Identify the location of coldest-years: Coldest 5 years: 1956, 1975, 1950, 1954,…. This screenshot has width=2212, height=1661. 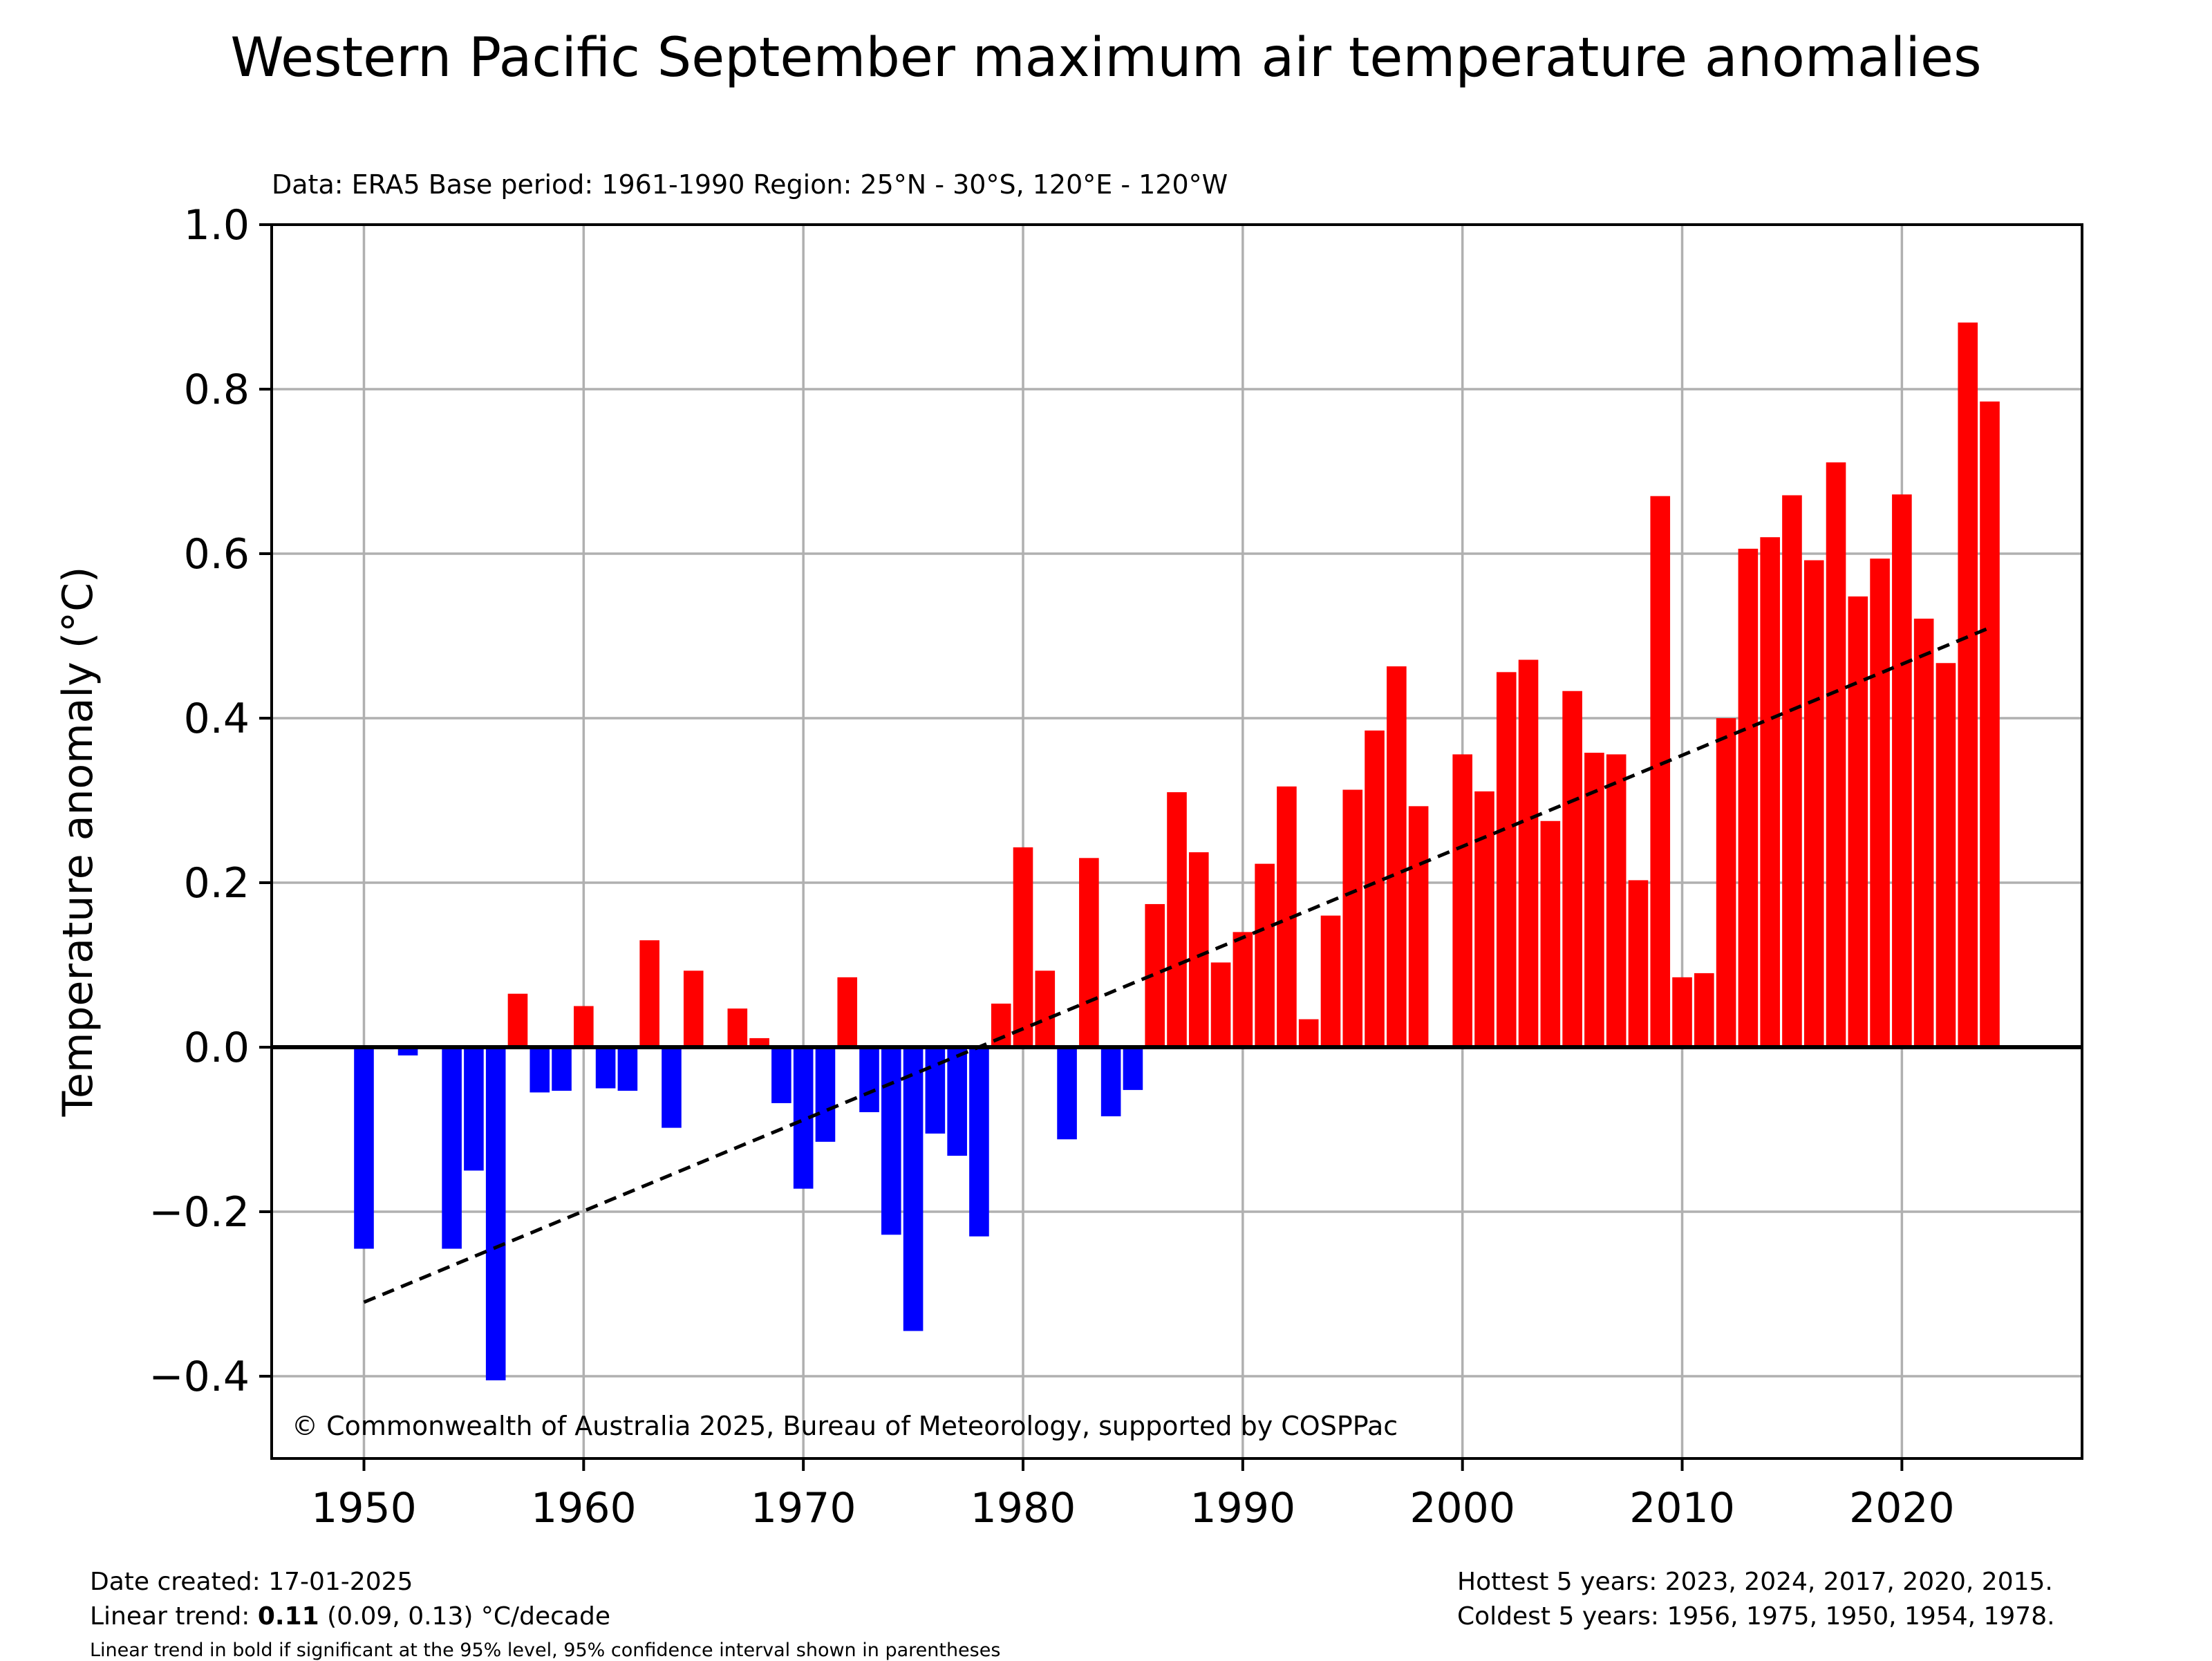
(1756, 1616).